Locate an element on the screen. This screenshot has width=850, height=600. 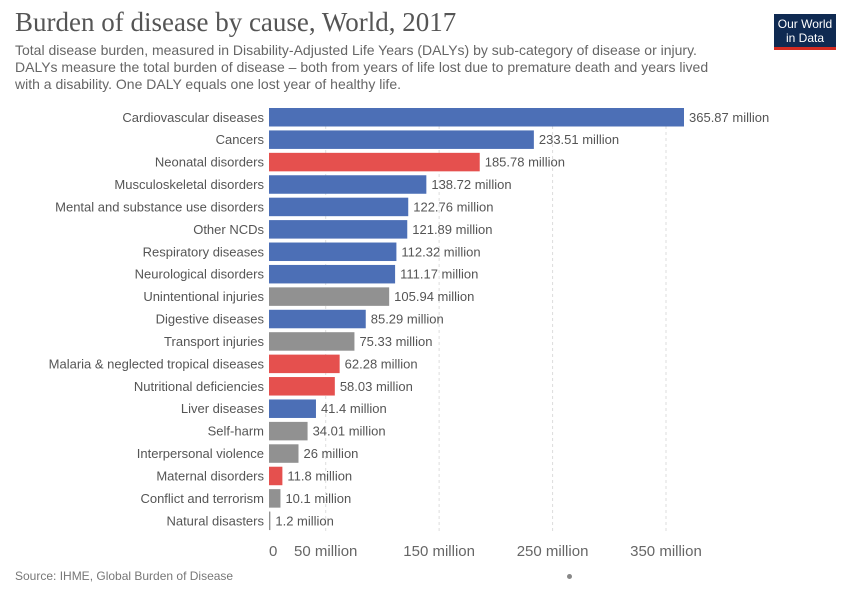
category-label-14: Self-harm is located at coordinates (236, 431).